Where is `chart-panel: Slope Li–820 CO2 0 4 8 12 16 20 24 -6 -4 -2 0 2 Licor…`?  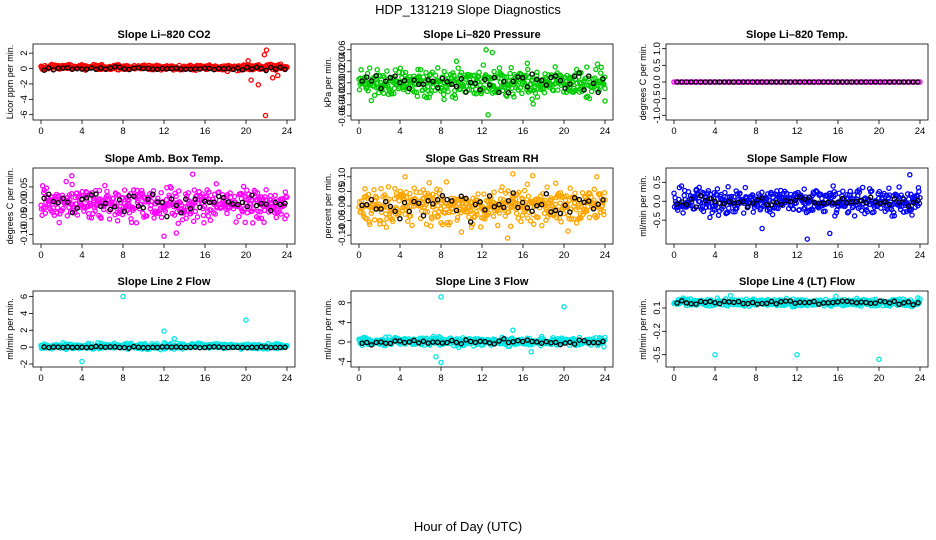 chart-panel: Slope Li–820 CO2 0 4 8 12 16 20 24 -6 -4 -2 0 2 Licor… is located at coordinates (150, 83).